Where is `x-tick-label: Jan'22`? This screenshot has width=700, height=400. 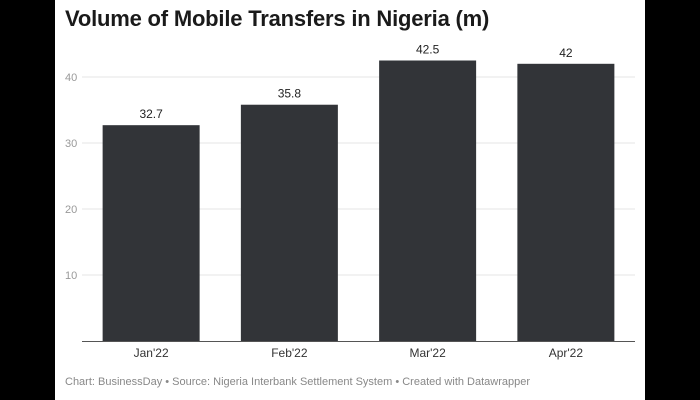 x-tick-label: Jan'22 is located at coordinates (151, 353).